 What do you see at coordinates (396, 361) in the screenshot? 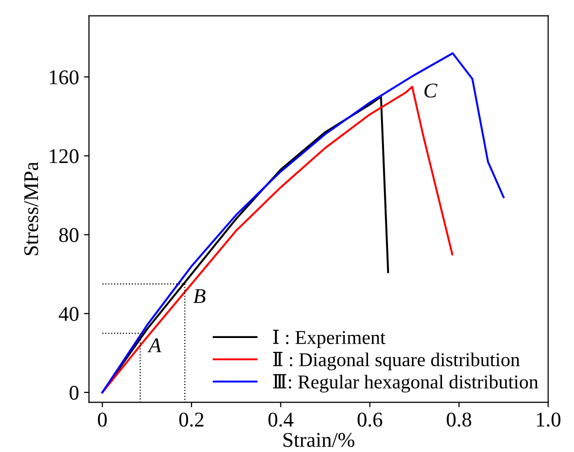
I see `legend-label: Ⅱ : Diagonal square distribution` at bounding box center [396, 361].